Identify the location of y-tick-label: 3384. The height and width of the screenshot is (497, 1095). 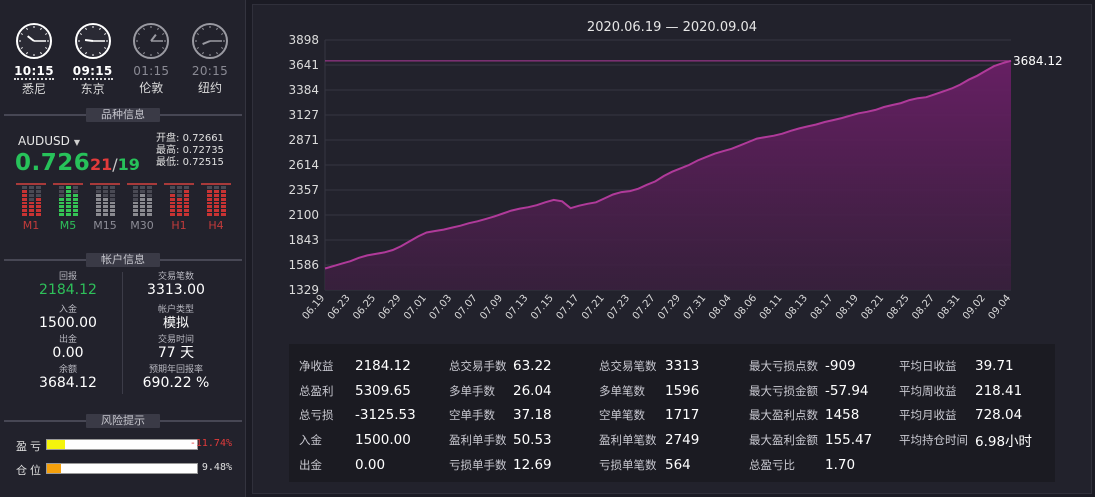
(303, 90).